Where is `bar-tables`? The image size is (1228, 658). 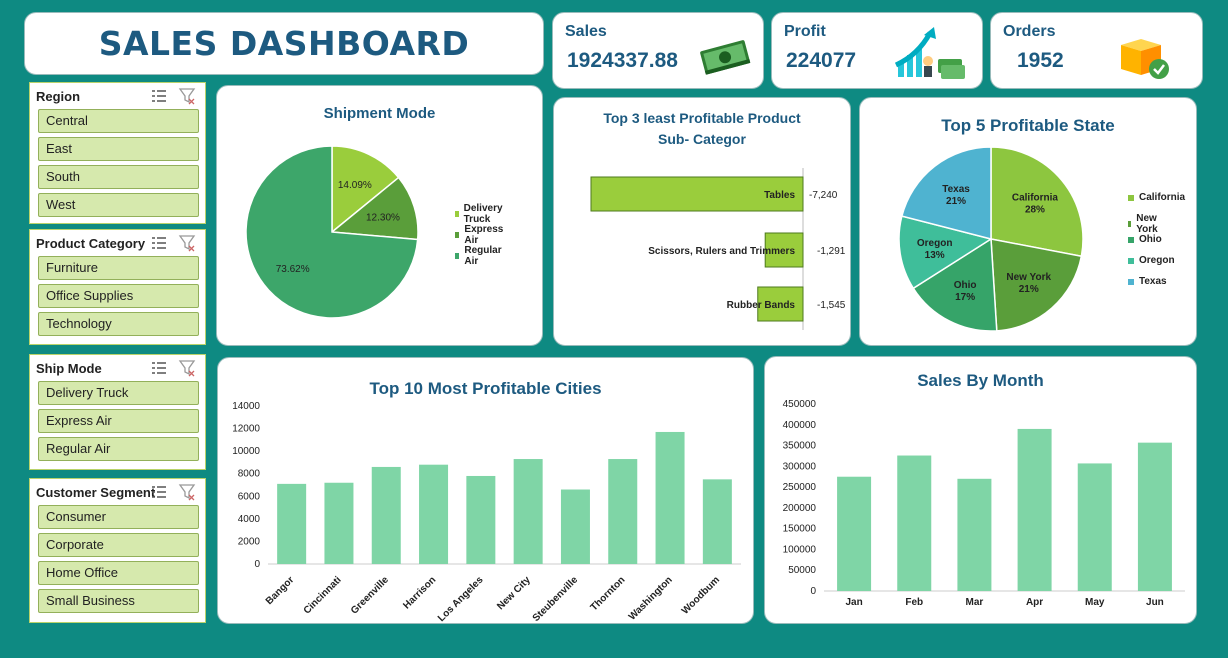
bar-tables is located at coordinates (697, 194).